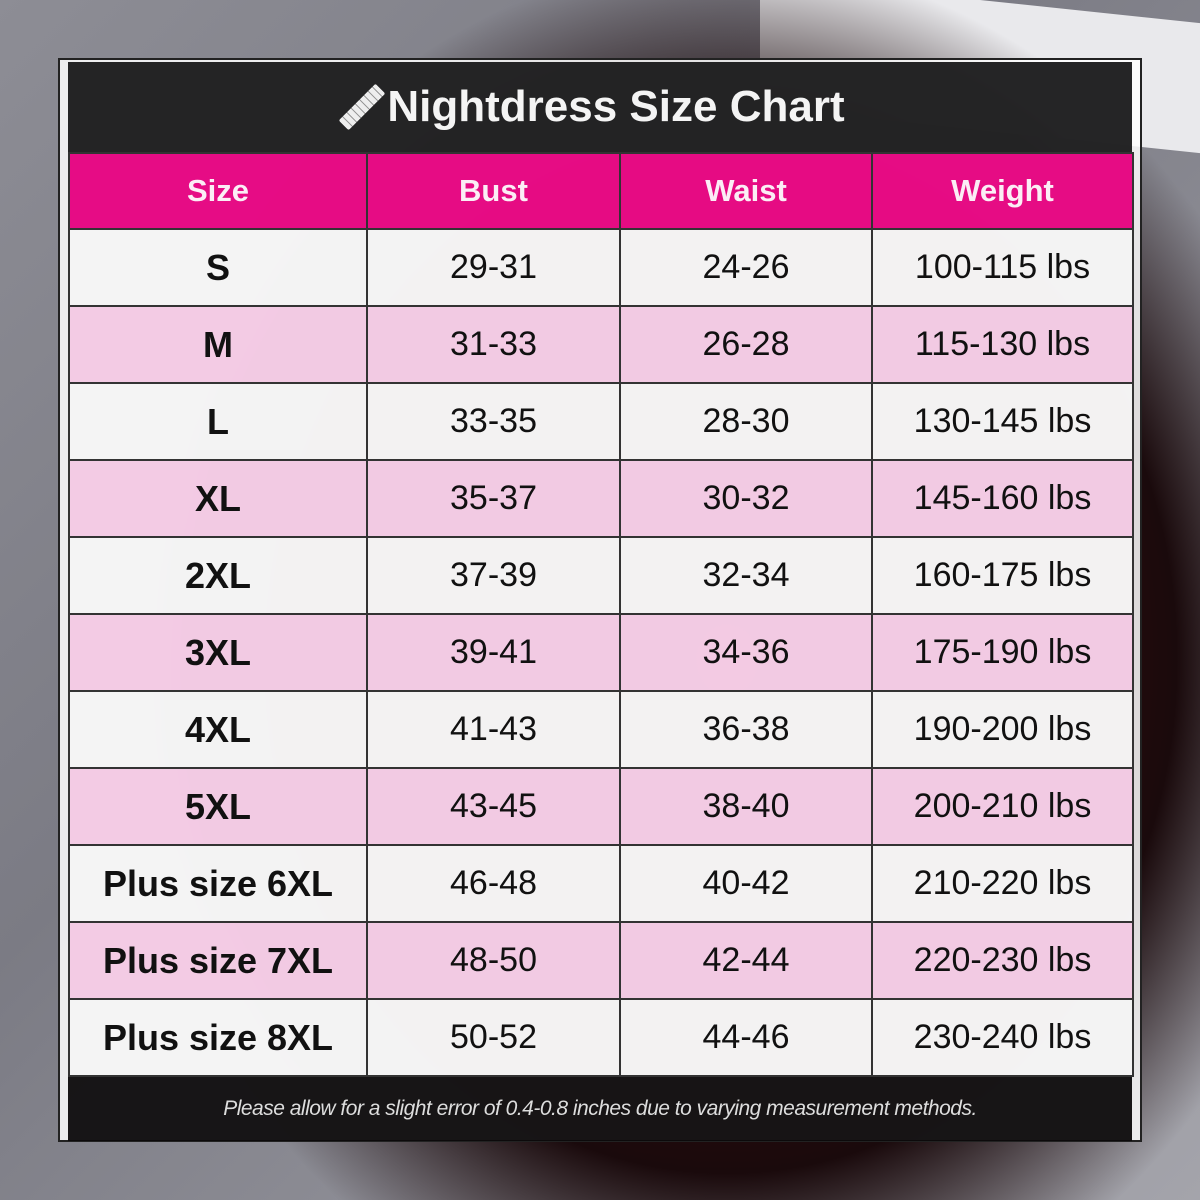 This screenshot has height=1200, width=1200. What do you see at coordinates (218, 1037) in the screenshot?
I see `cell-size: Plus size 8XL` at bounding box center [218, 1037].